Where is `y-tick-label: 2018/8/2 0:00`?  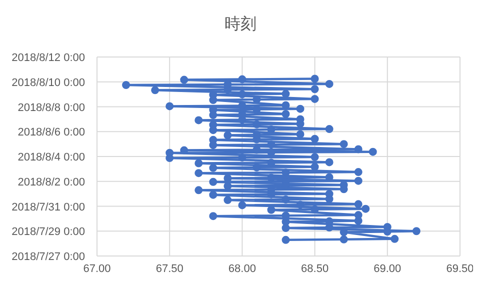 y-tick-label: 2018/8/2 0:00 is located at coordinates (51, 182).